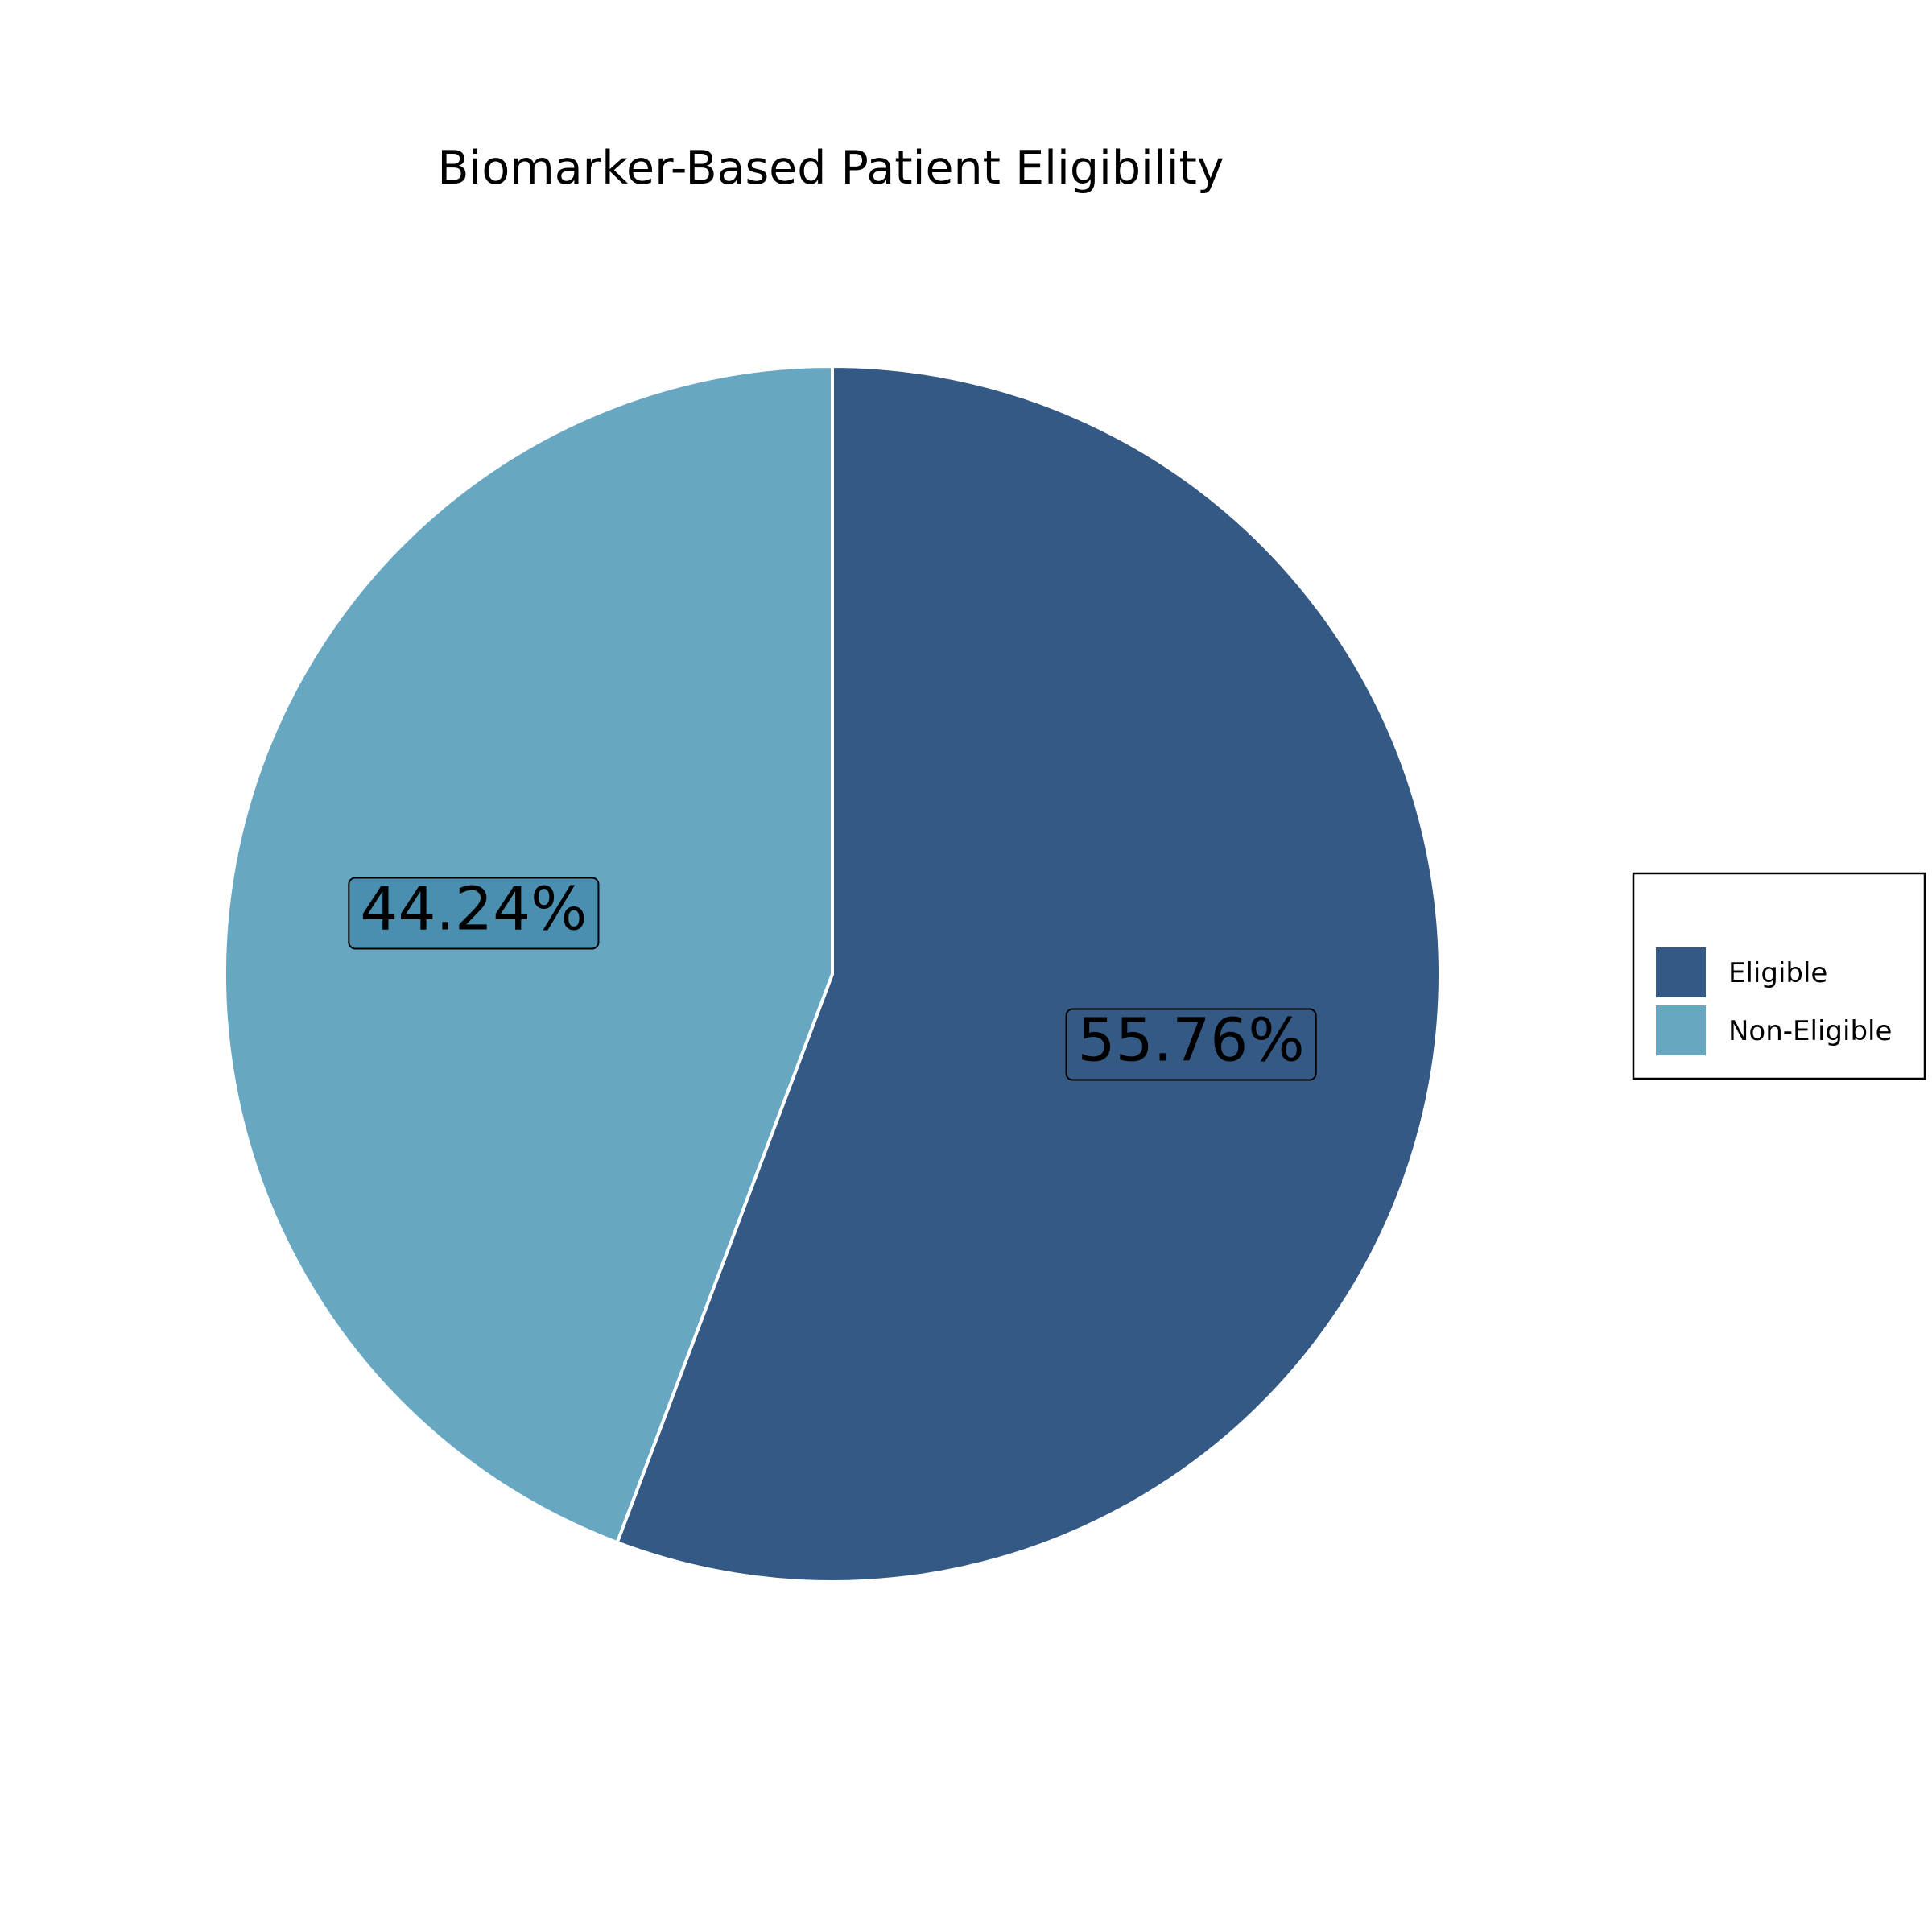  Describe the element at coordinates (473, 908) in the screenshot. I see `slice-percent-text: 44.24%` at that location.